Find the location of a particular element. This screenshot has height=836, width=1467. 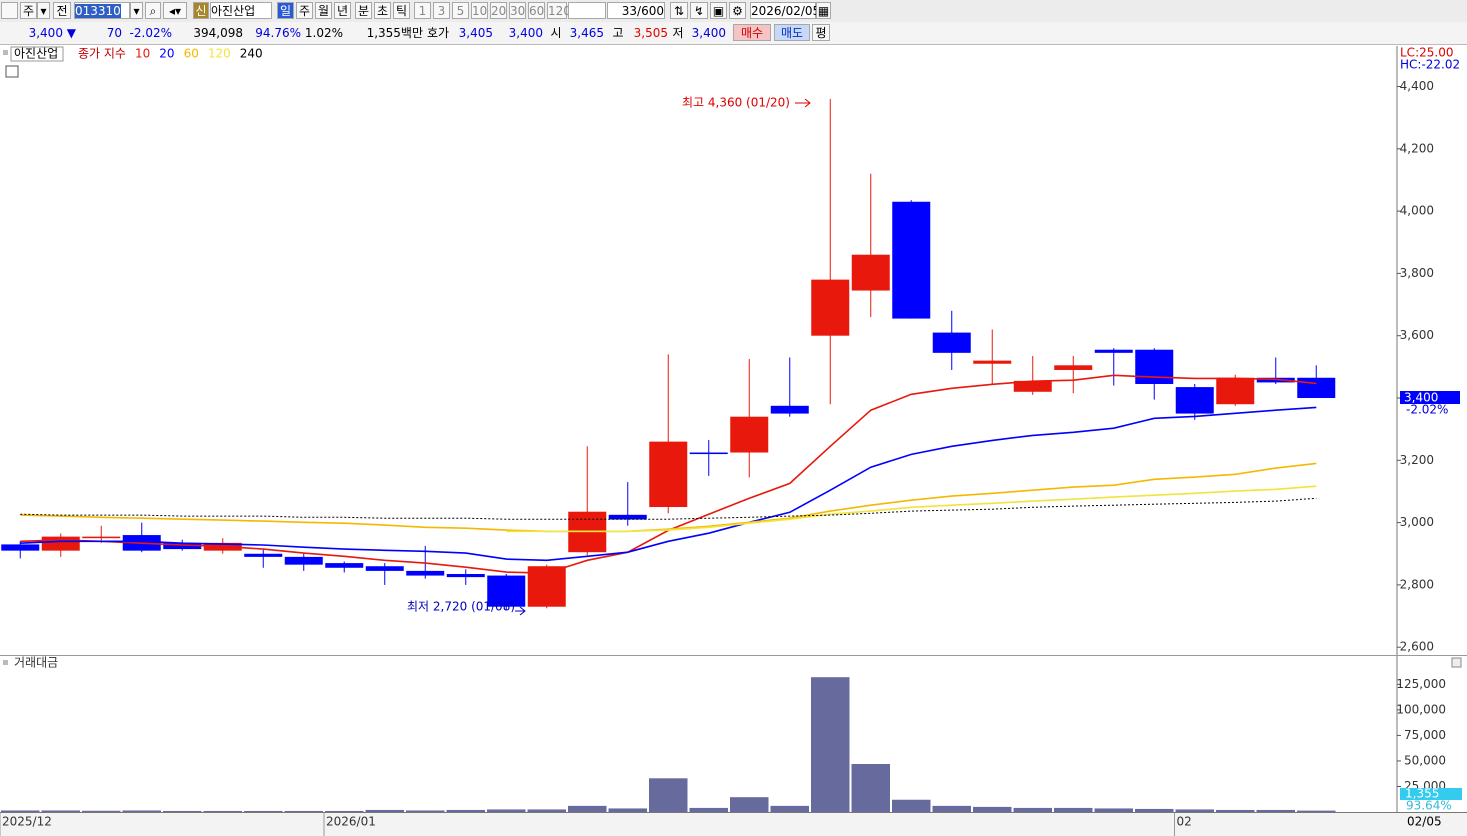

settings-icon: ⚙ is located at coordinates (737, 10).